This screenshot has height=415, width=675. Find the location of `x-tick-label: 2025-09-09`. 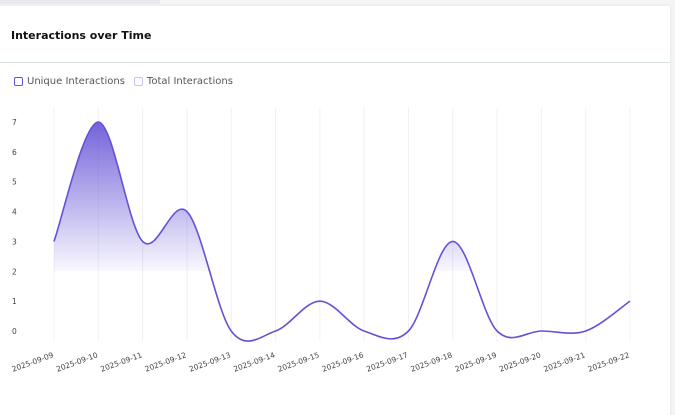

x-tick-label: 2025-09-09 is located at coordinates (33, 361).